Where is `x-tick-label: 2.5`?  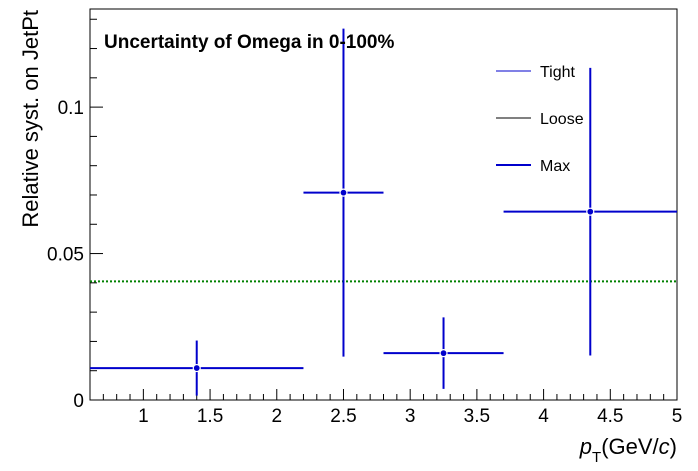 x-tick-label: 2.5 is located at coordinates (343, 416).